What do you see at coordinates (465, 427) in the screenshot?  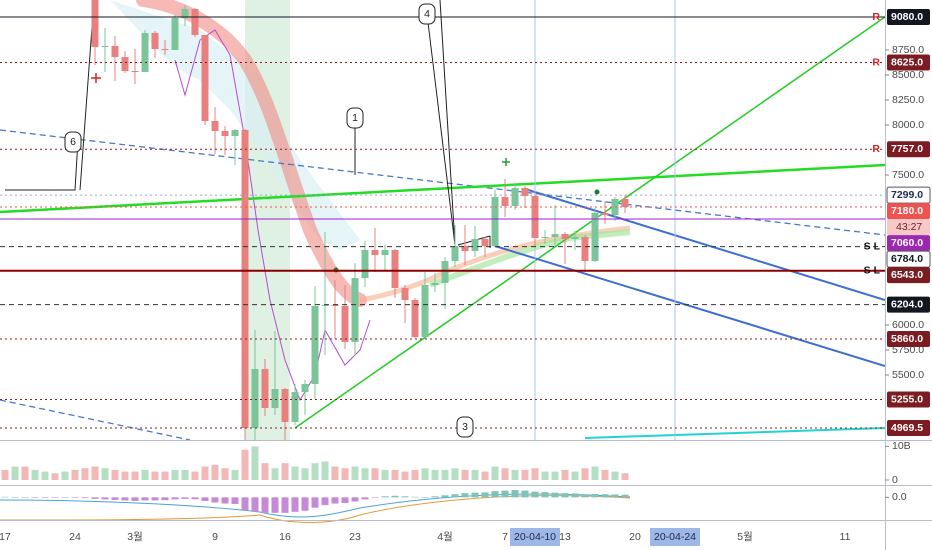 I see `callout-box` at bounding box center [465, 427].